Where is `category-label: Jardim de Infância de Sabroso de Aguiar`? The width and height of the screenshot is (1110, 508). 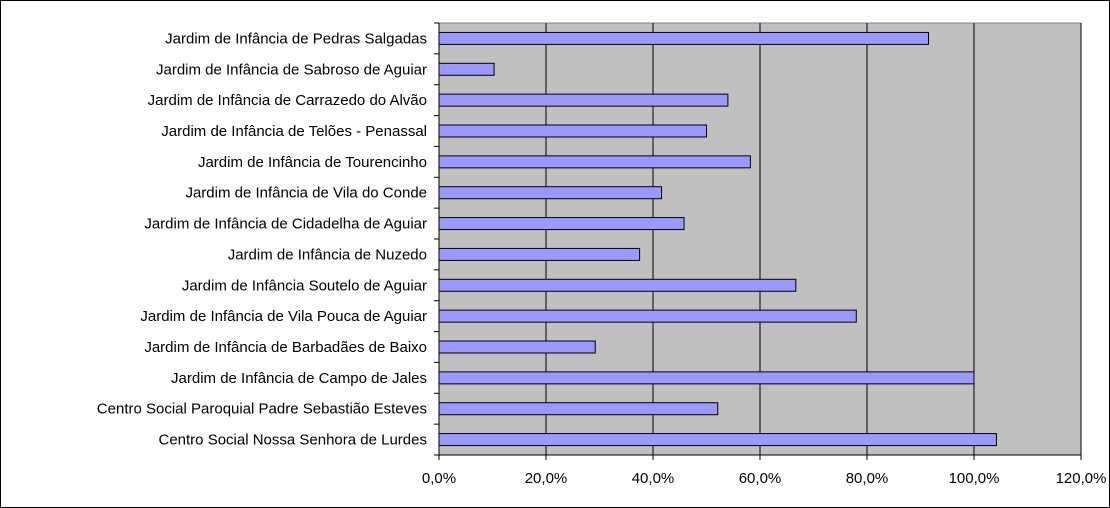
category-label: Jardim de Infância de Sabroso de Aguiar is located at coordinates (291, 69).